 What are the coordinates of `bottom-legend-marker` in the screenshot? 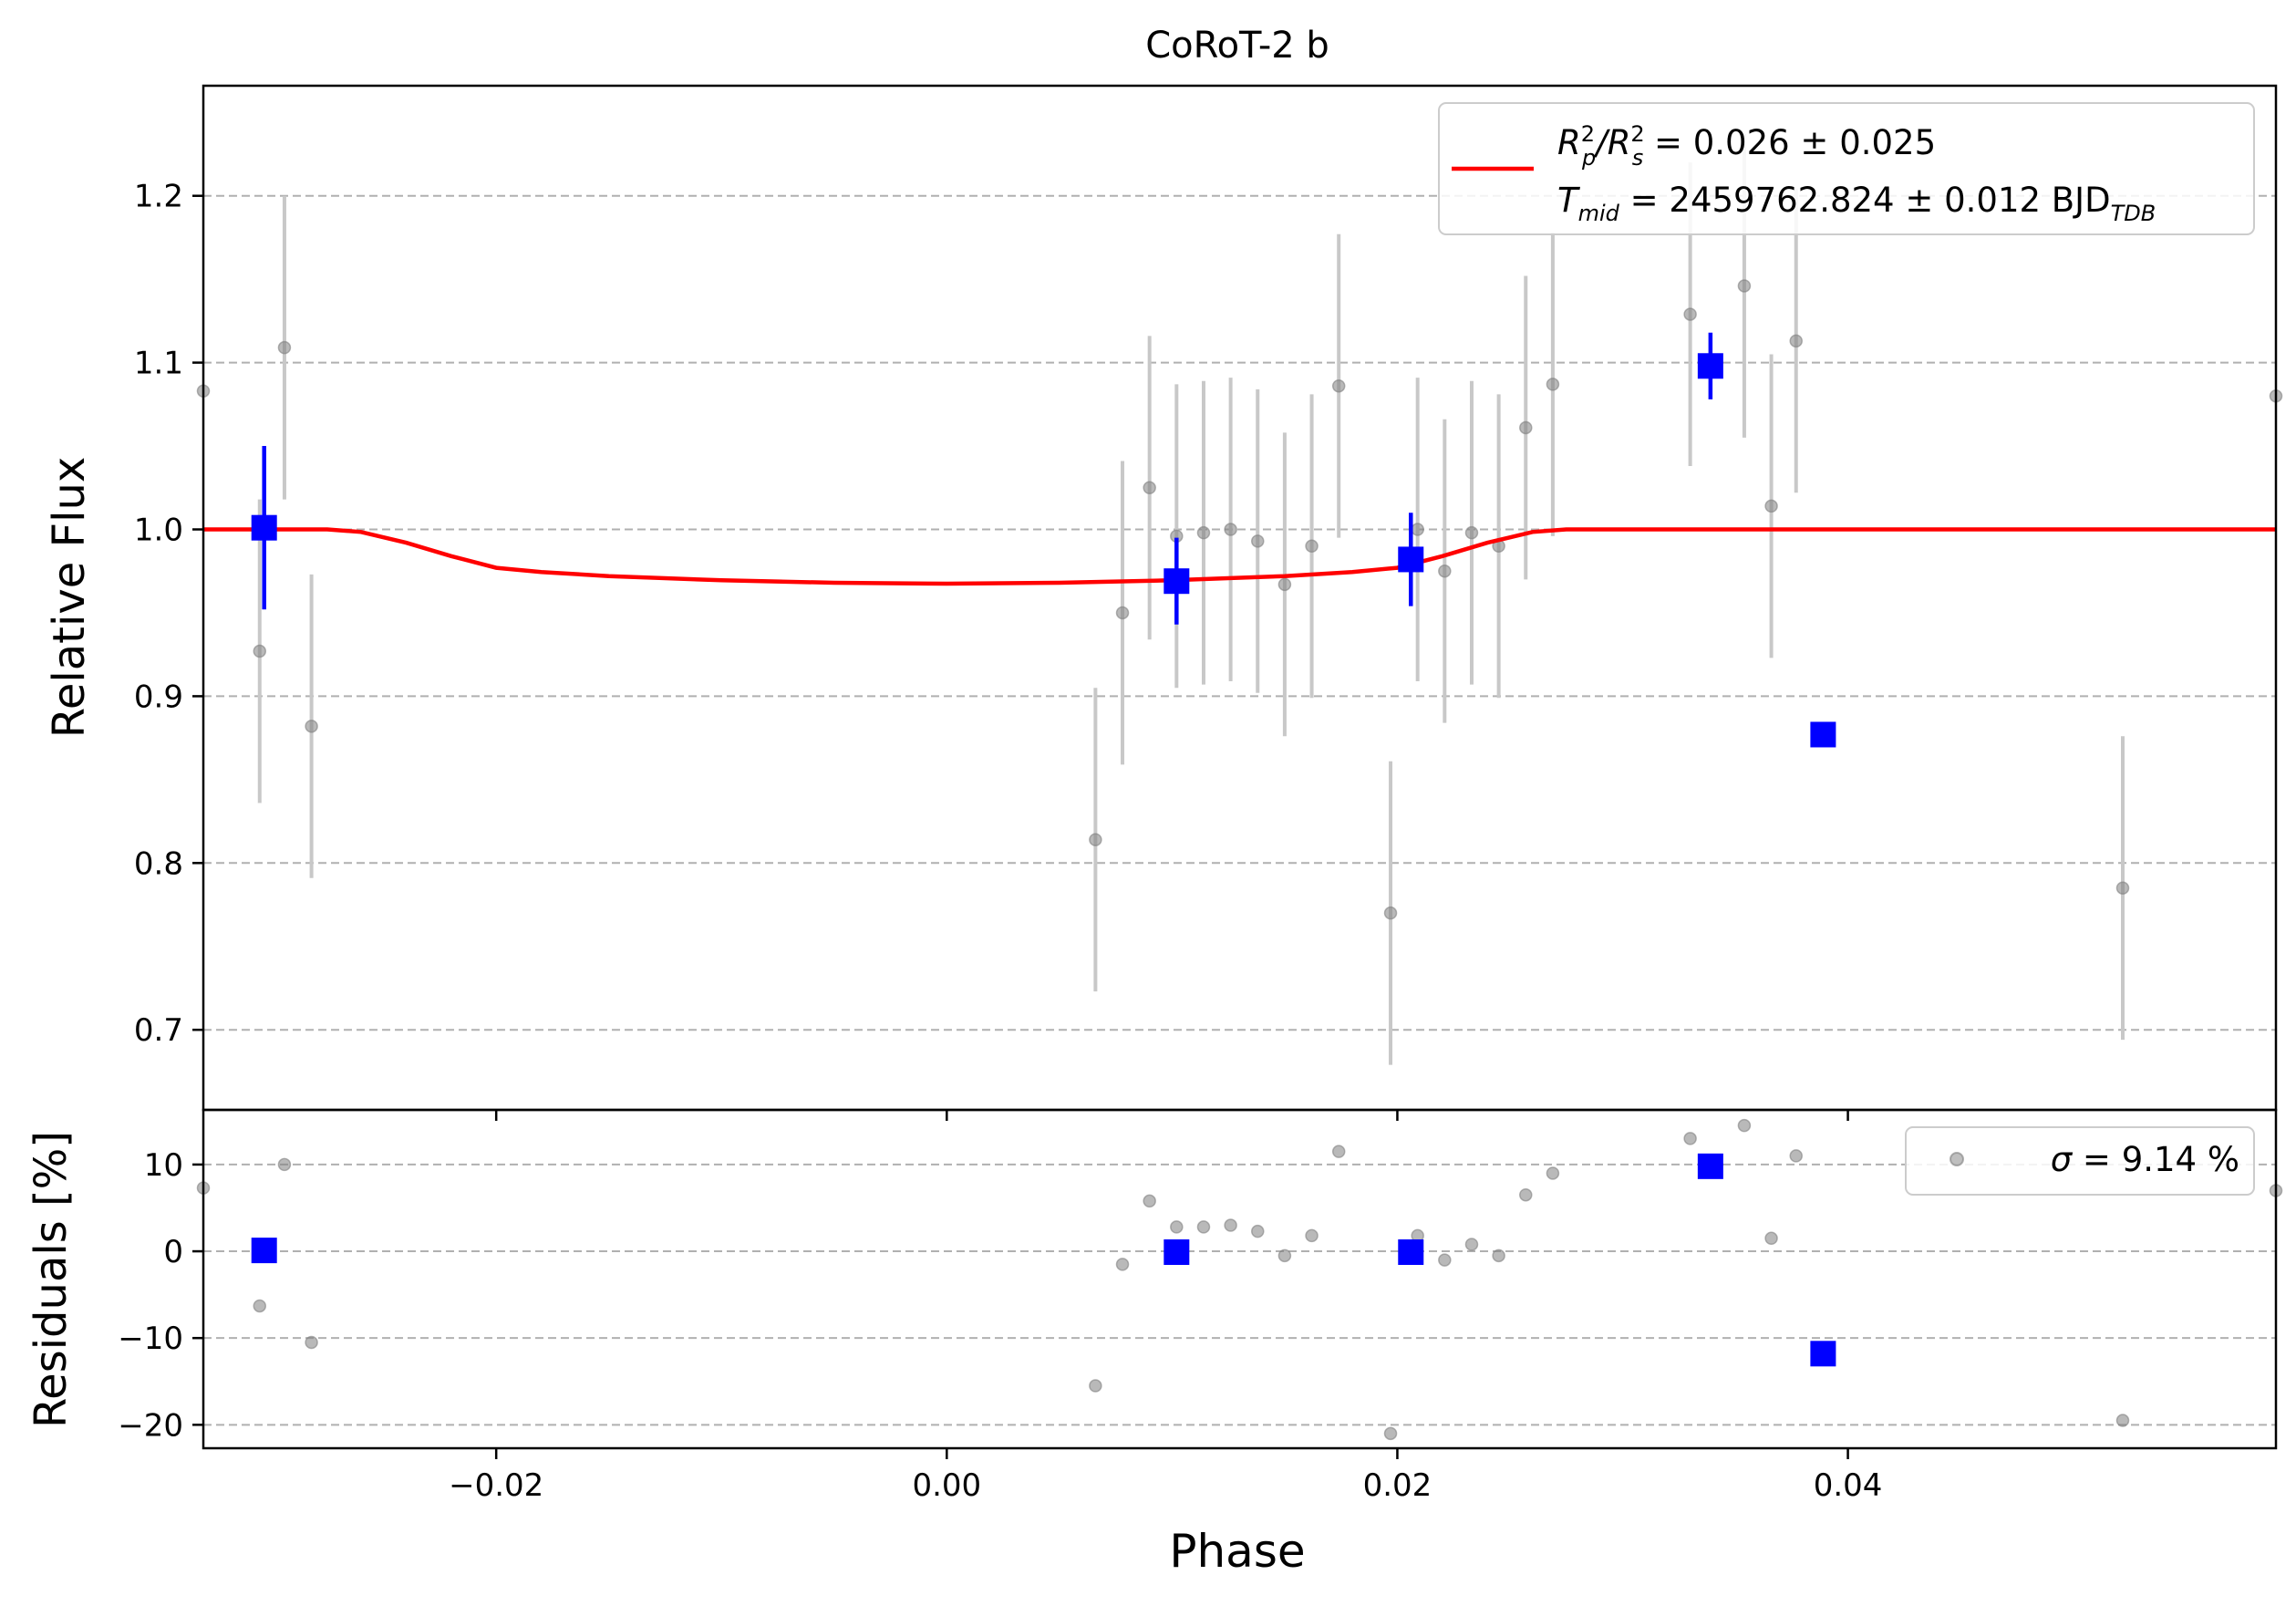 It's located at (1957, 1159).